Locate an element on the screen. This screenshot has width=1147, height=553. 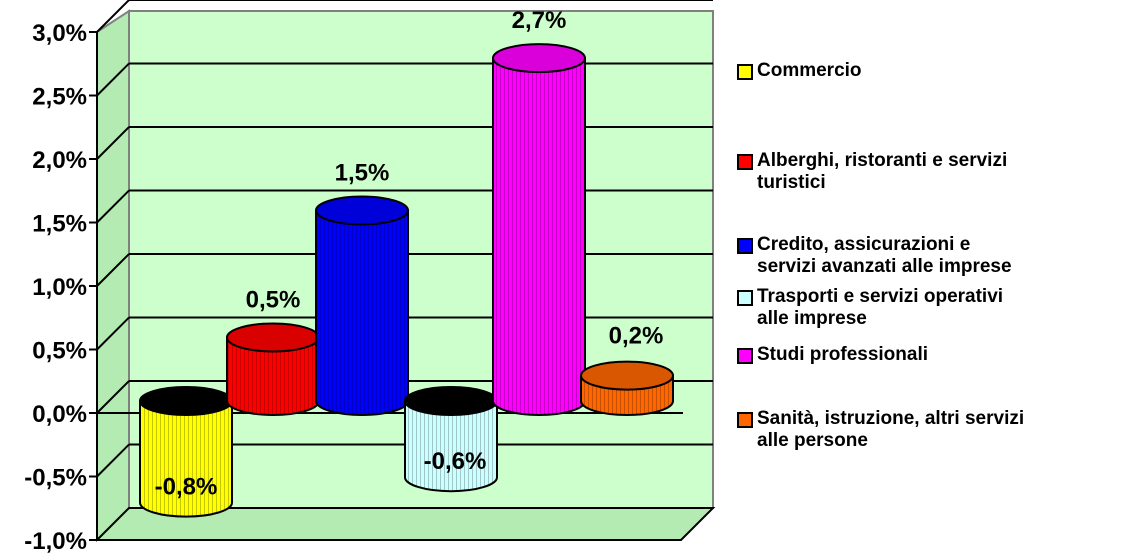
data-label: -0,6% is located at coordinates (455, 461).